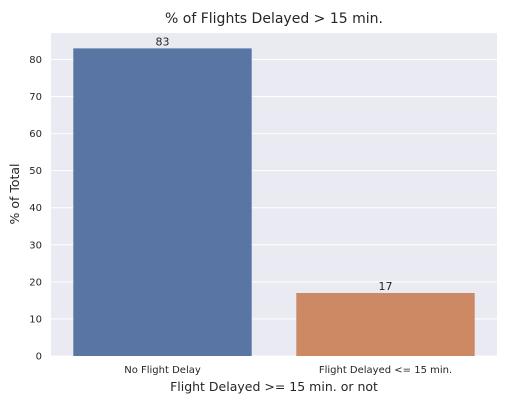  I want to click on y-tick-label: 70, so click(35, 97).